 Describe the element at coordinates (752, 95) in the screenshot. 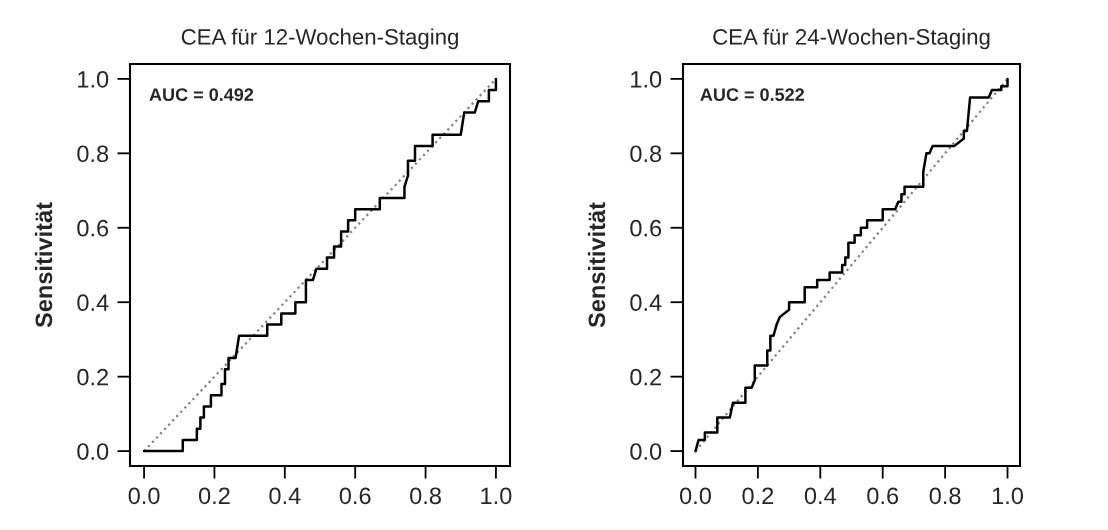

I see `annotation: AUC = 0.522` at that location.